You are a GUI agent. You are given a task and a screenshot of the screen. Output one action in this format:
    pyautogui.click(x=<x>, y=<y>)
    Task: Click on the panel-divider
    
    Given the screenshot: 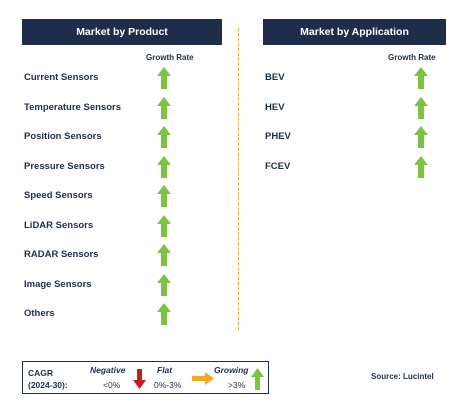 What is the action you would take?
    pyautogui.click(x=238, y=179)
    